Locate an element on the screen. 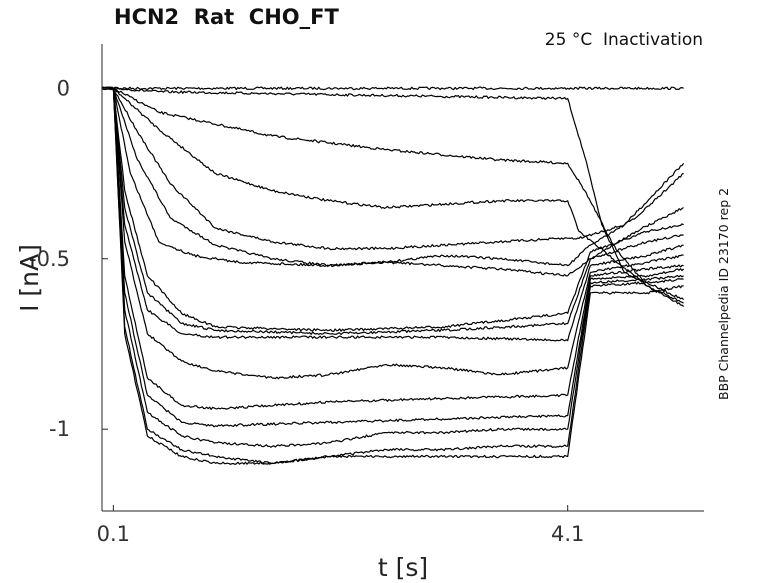  y-tick-label: -0.5 is located at coordinates (49, 259).